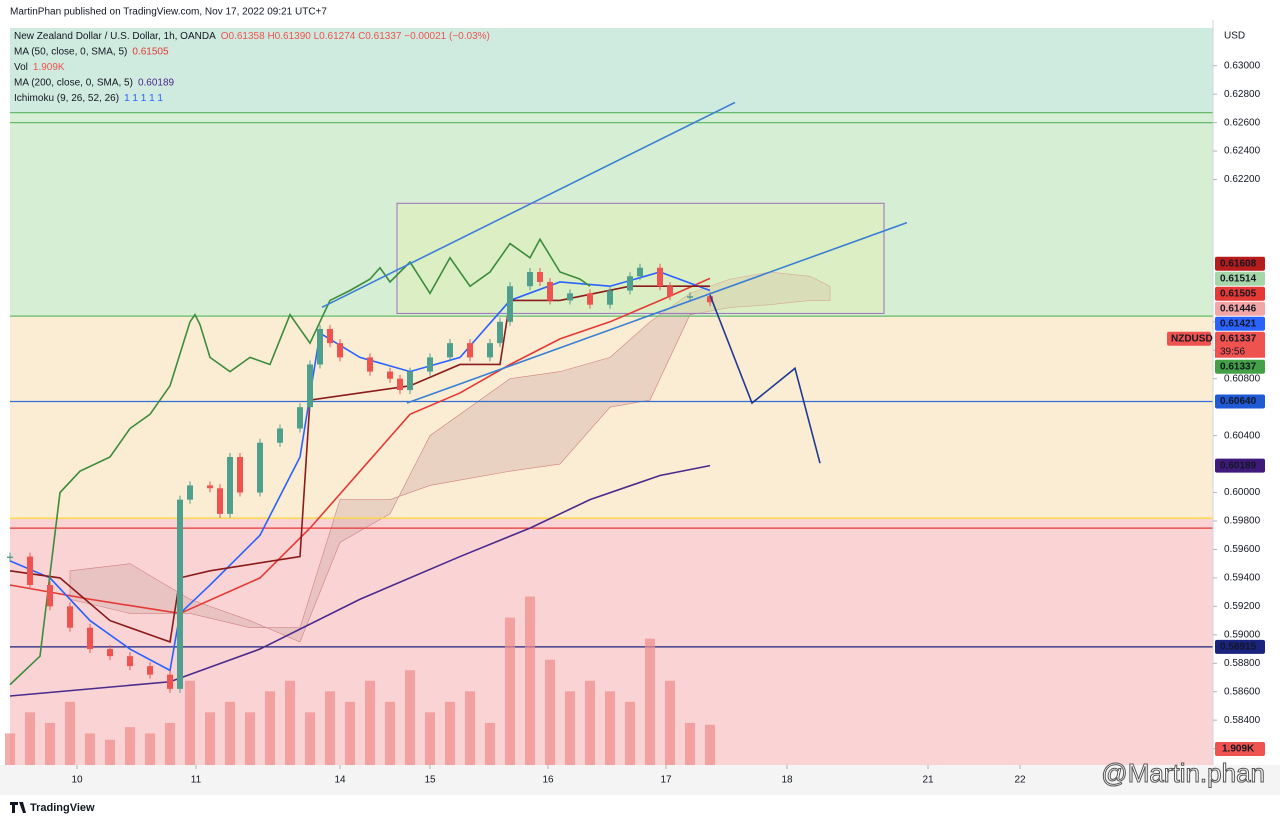 The height and width of the screenshot is (823, 1280). Describe the element at coordinates (1242, 378) in the screenshot. I see `y-tick-label: 0.60800` at that location.